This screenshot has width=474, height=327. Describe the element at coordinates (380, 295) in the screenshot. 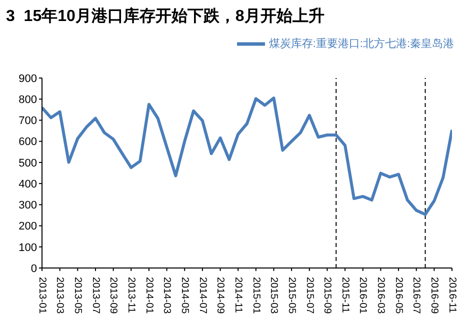

I see `x-tick-label: 2016-03` at that location.